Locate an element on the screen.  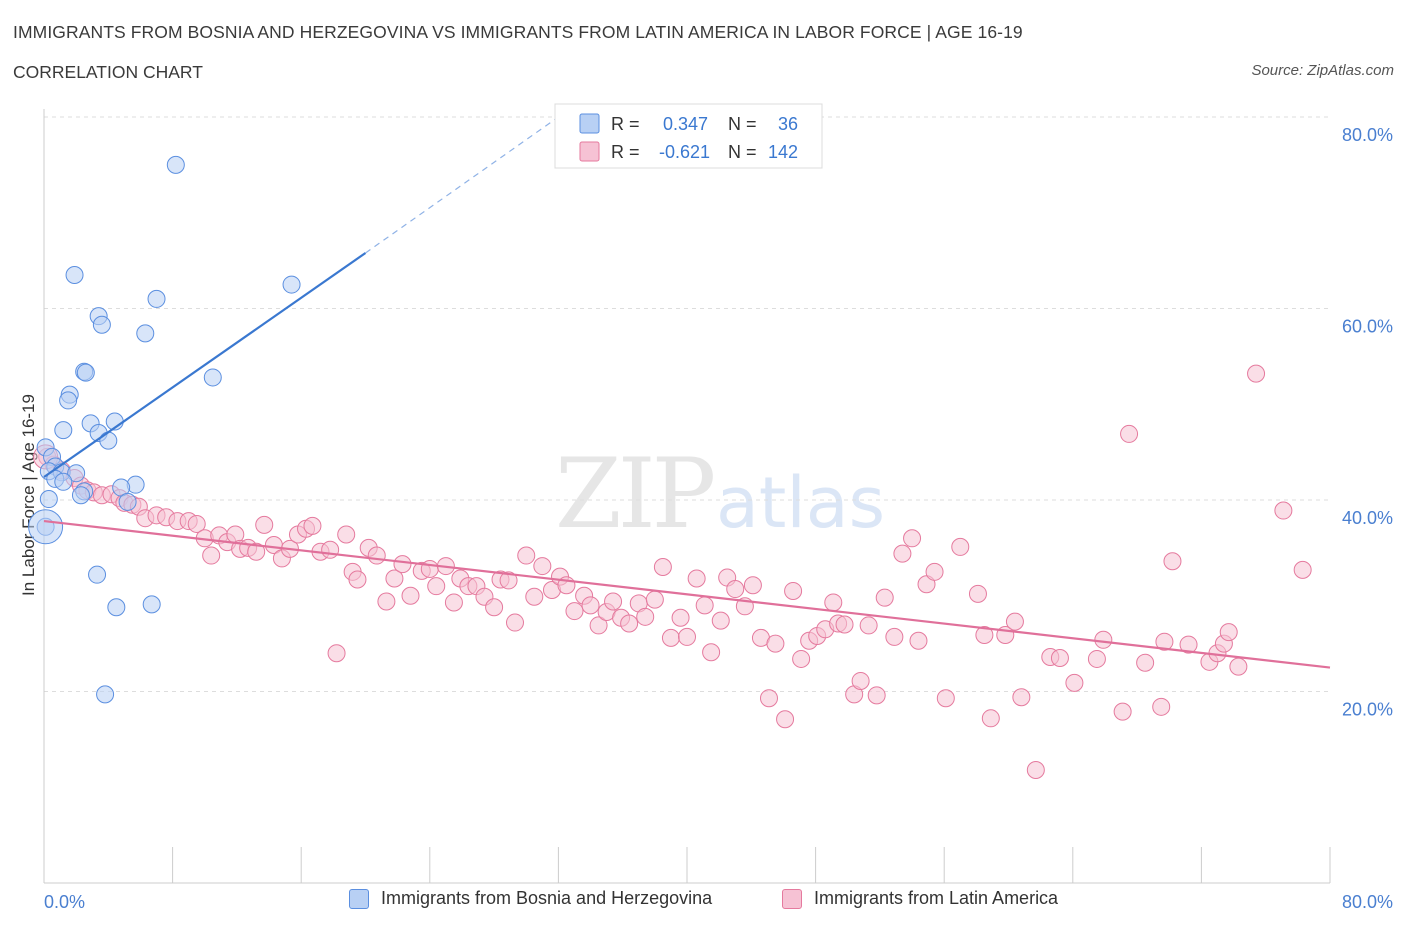
y-tick-label: 40.0% is located at coordinates (1367, 518).